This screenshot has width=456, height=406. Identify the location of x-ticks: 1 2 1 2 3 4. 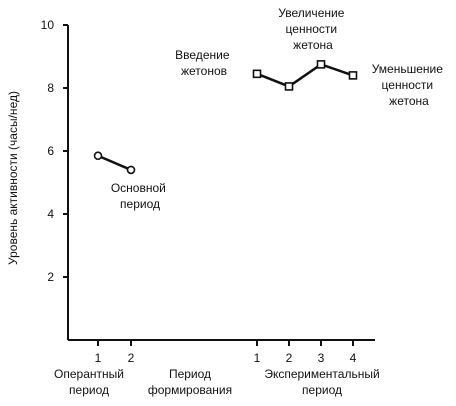
(226, 352).